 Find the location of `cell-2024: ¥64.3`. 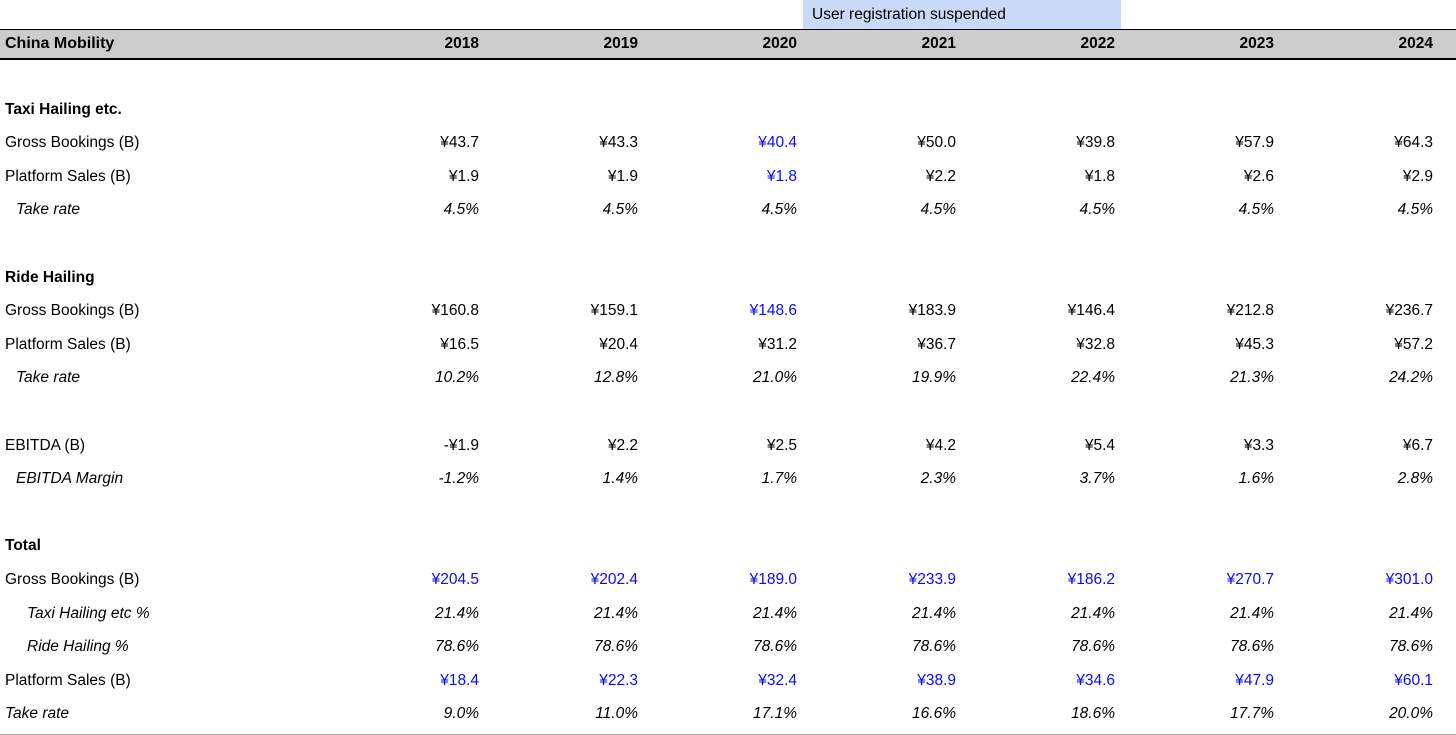

cell-2024: ¥64.3 is located at coordinates (1414, 143).